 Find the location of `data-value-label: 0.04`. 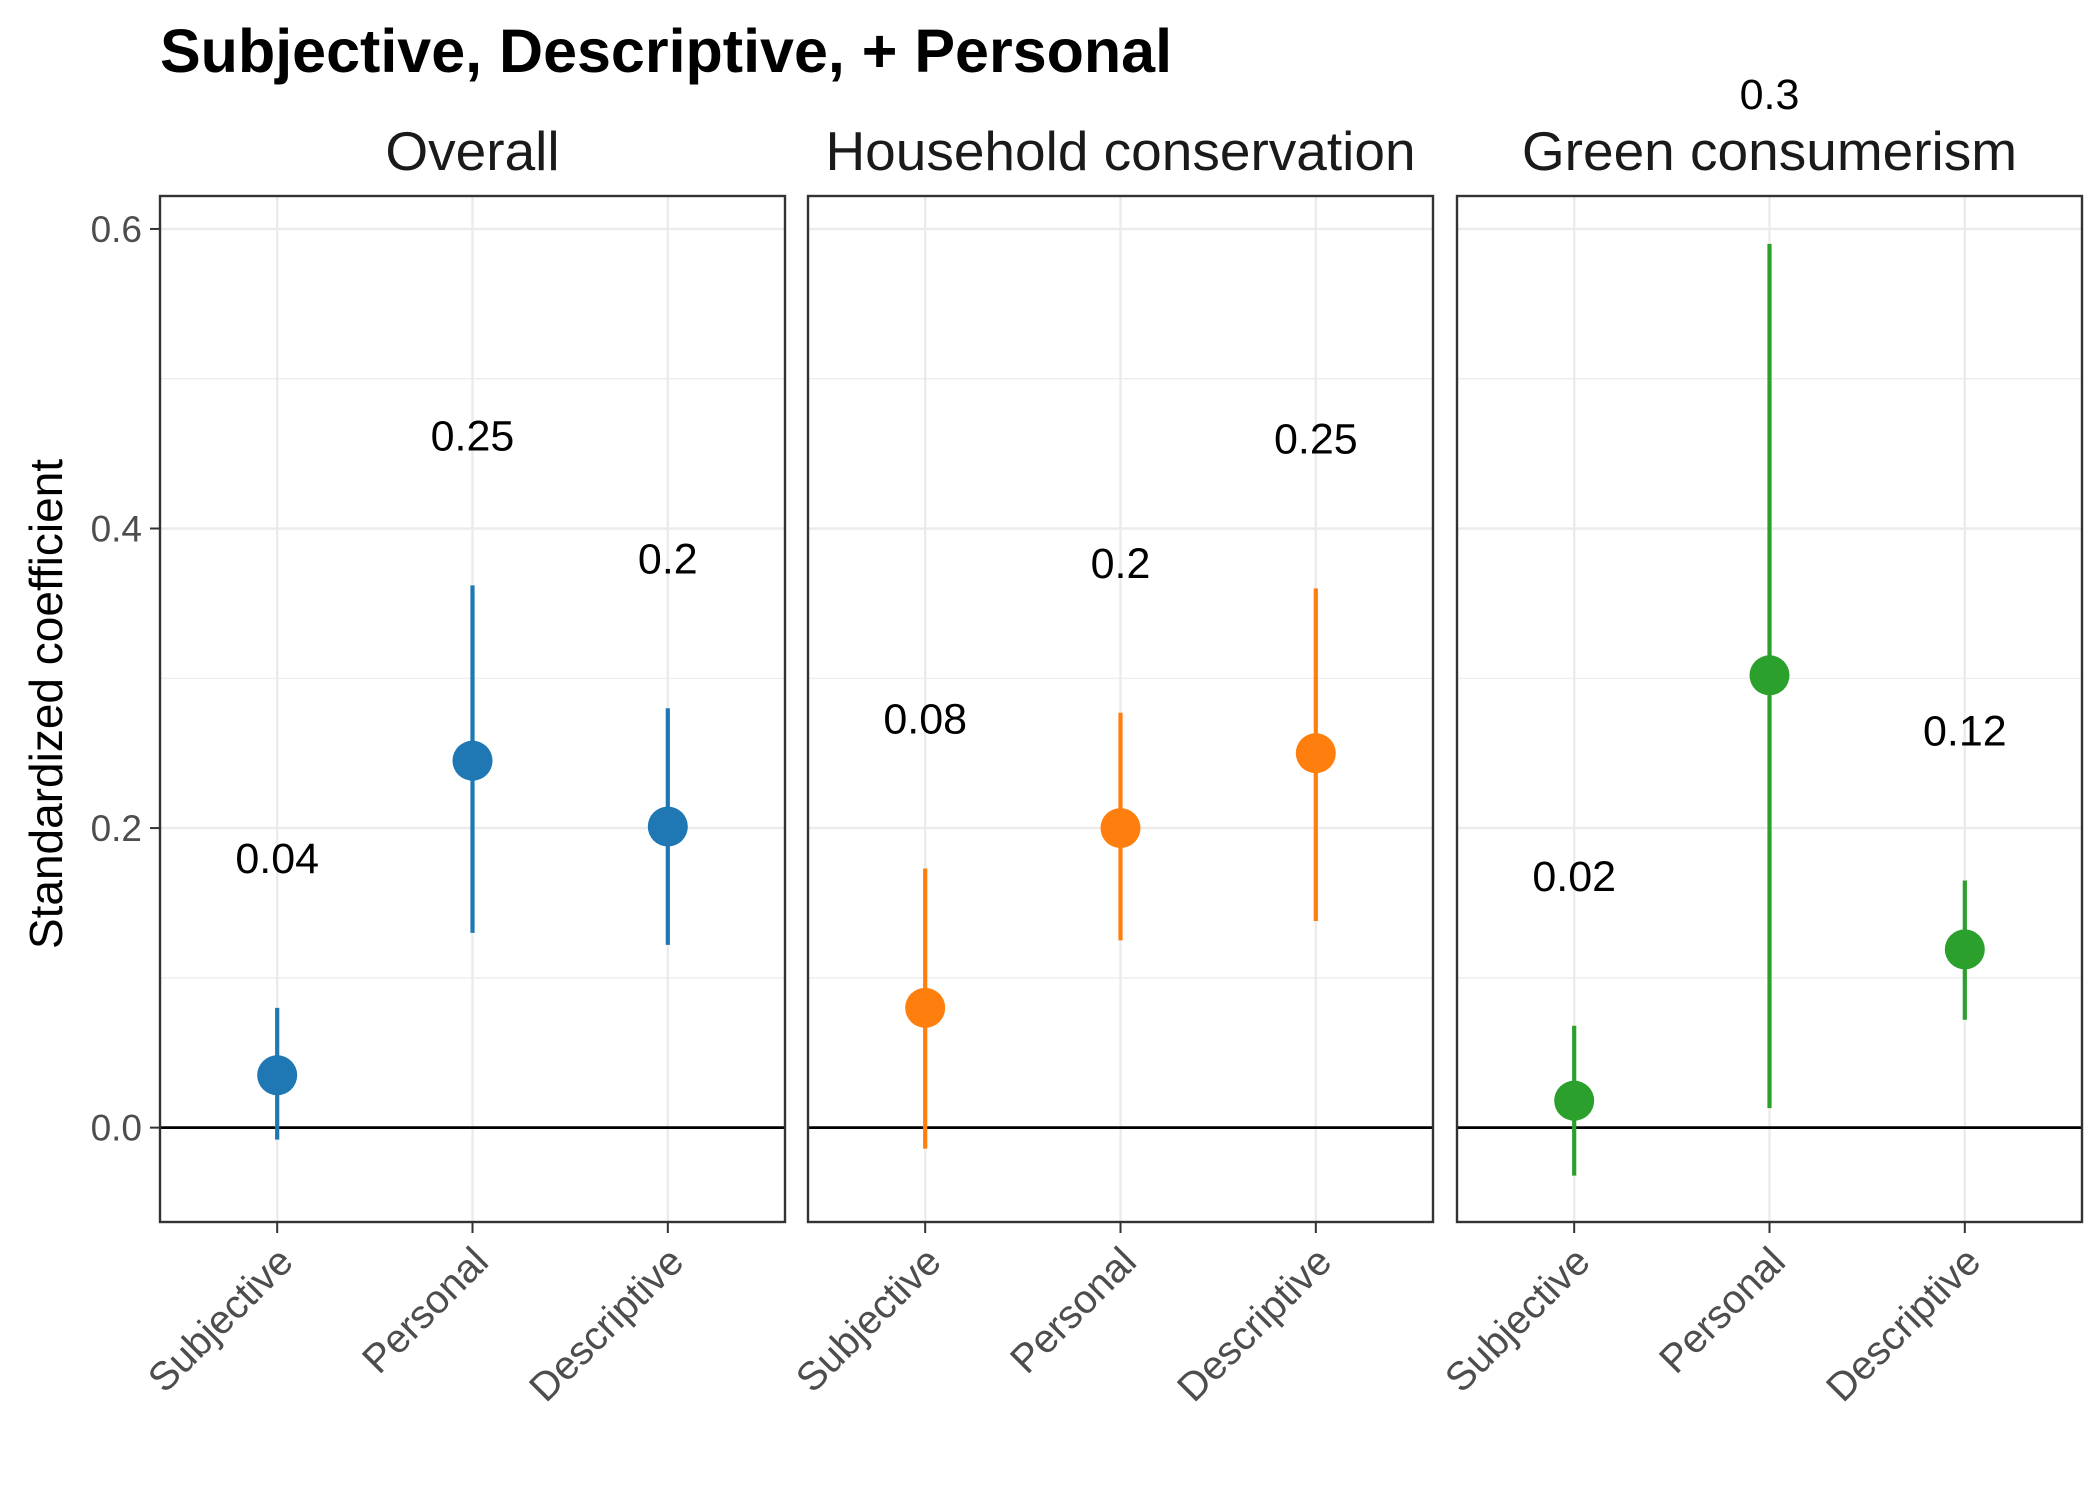

data-value-label: 0.04 is located at coordinates (277, 859).